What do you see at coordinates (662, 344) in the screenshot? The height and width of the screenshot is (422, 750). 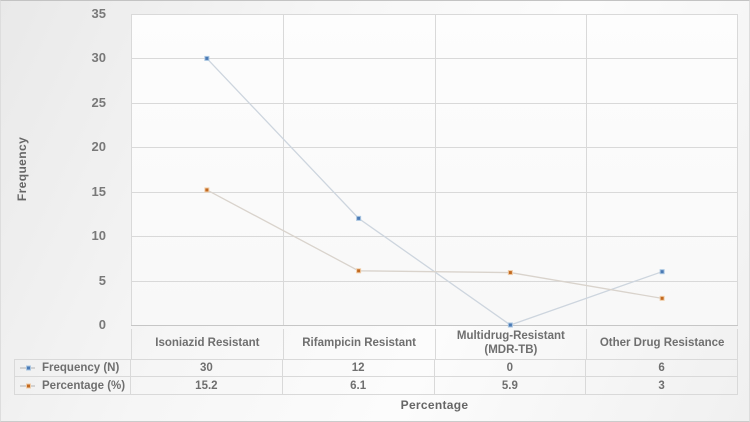 I see `category-header: Other Drug Resistance` at bounding box center [662, 344].